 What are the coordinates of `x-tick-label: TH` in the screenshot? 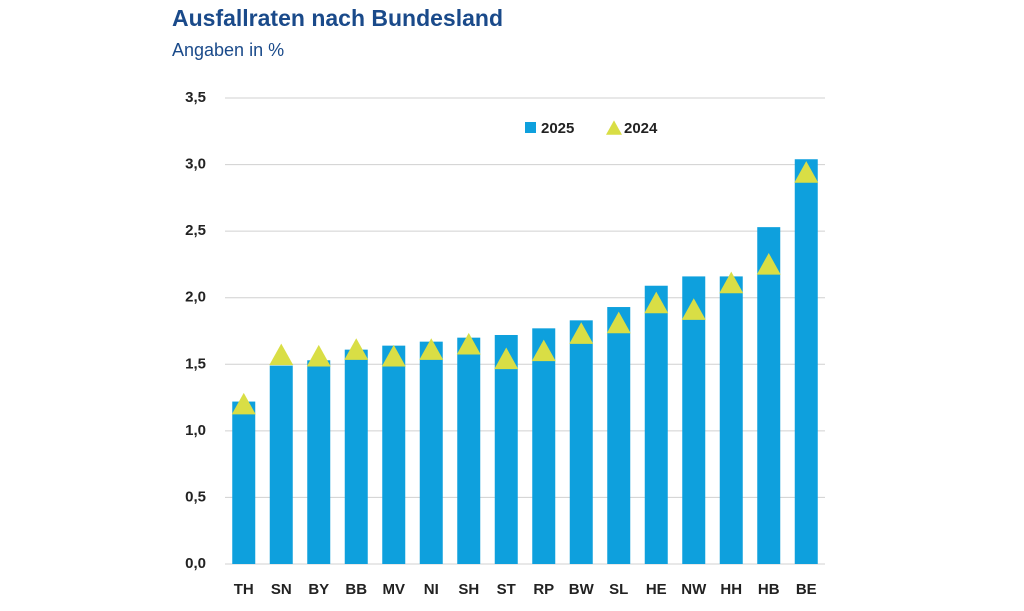 It's located at (244, 589).